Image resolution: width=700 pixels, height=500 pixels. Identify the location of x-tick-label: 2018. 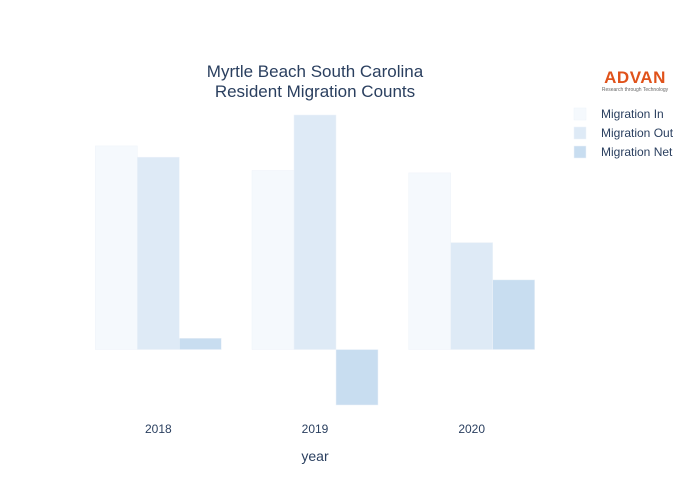
(158, 429).